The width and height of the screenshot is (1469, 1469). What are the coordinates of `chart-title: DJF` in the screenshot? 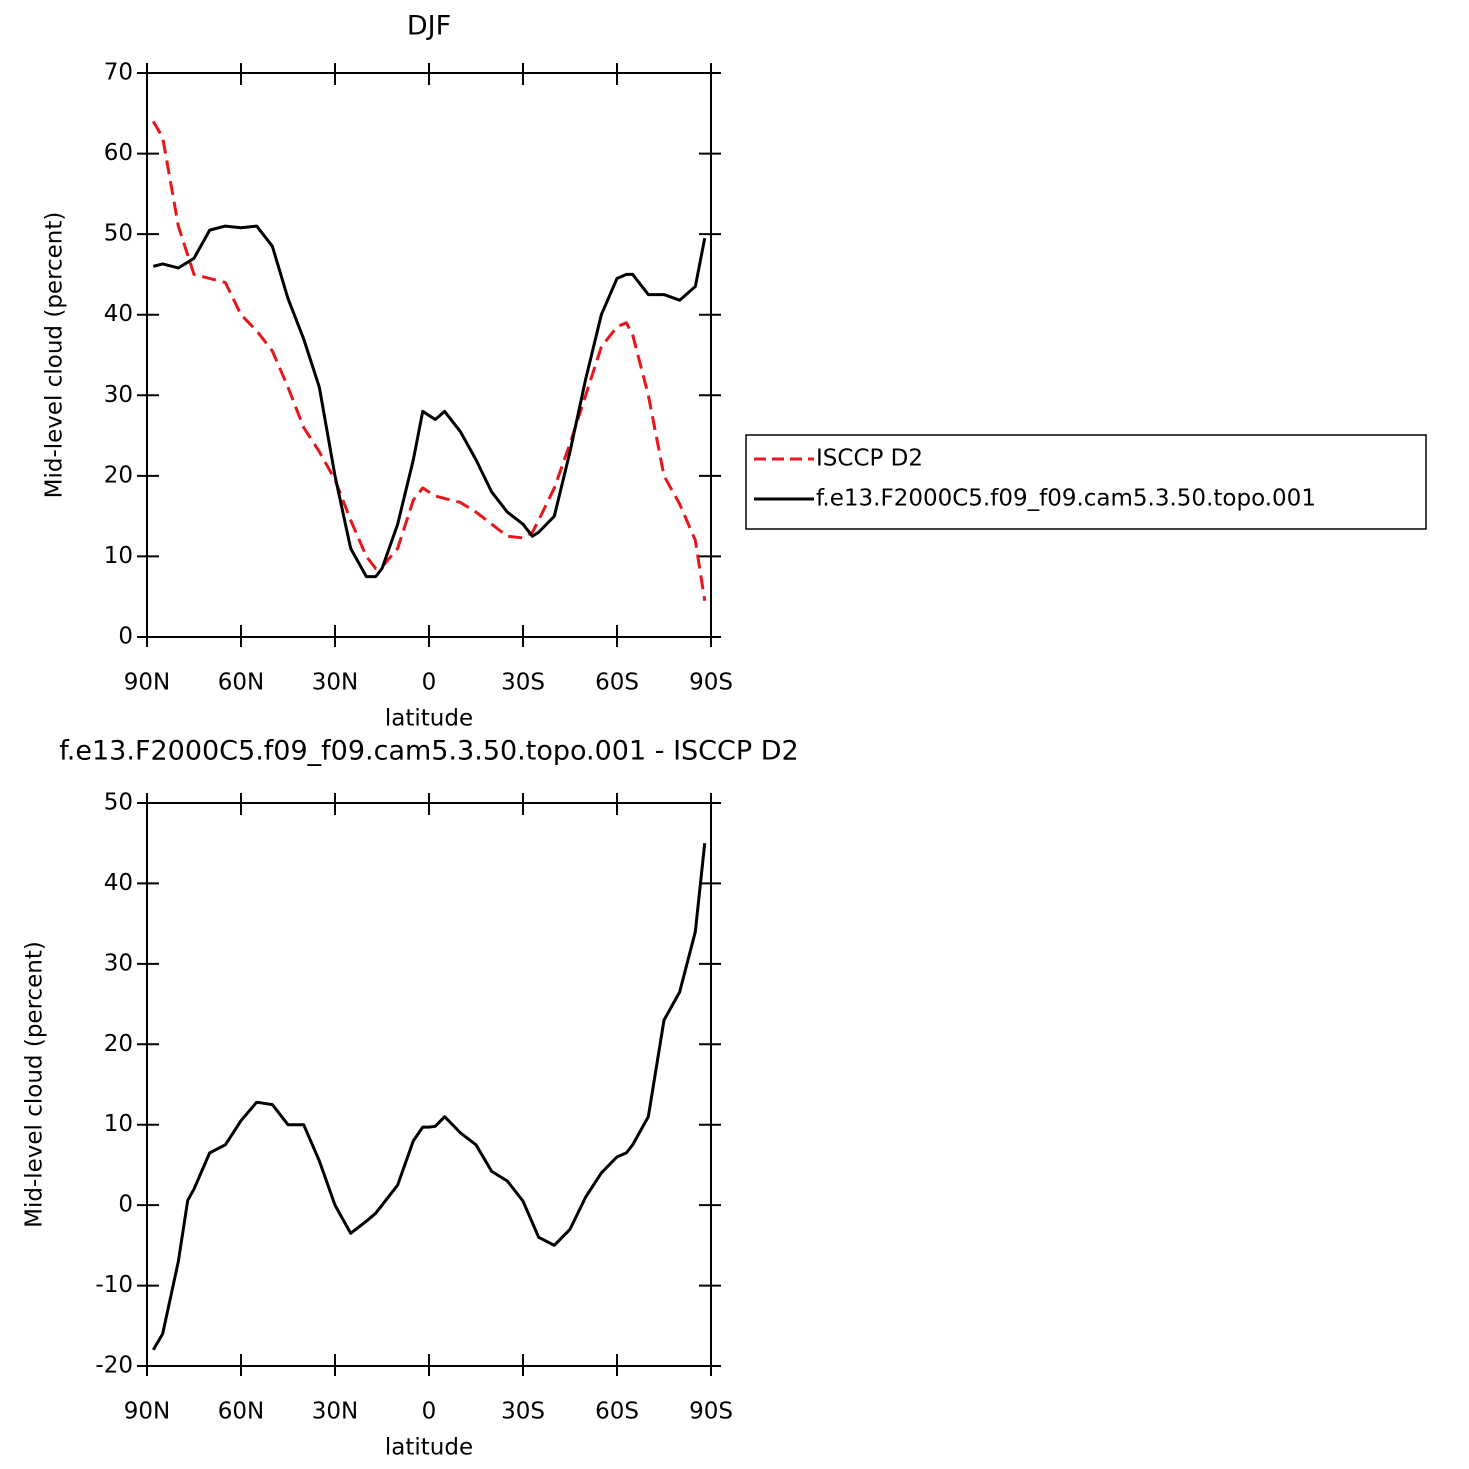 It's located at (429, 26).